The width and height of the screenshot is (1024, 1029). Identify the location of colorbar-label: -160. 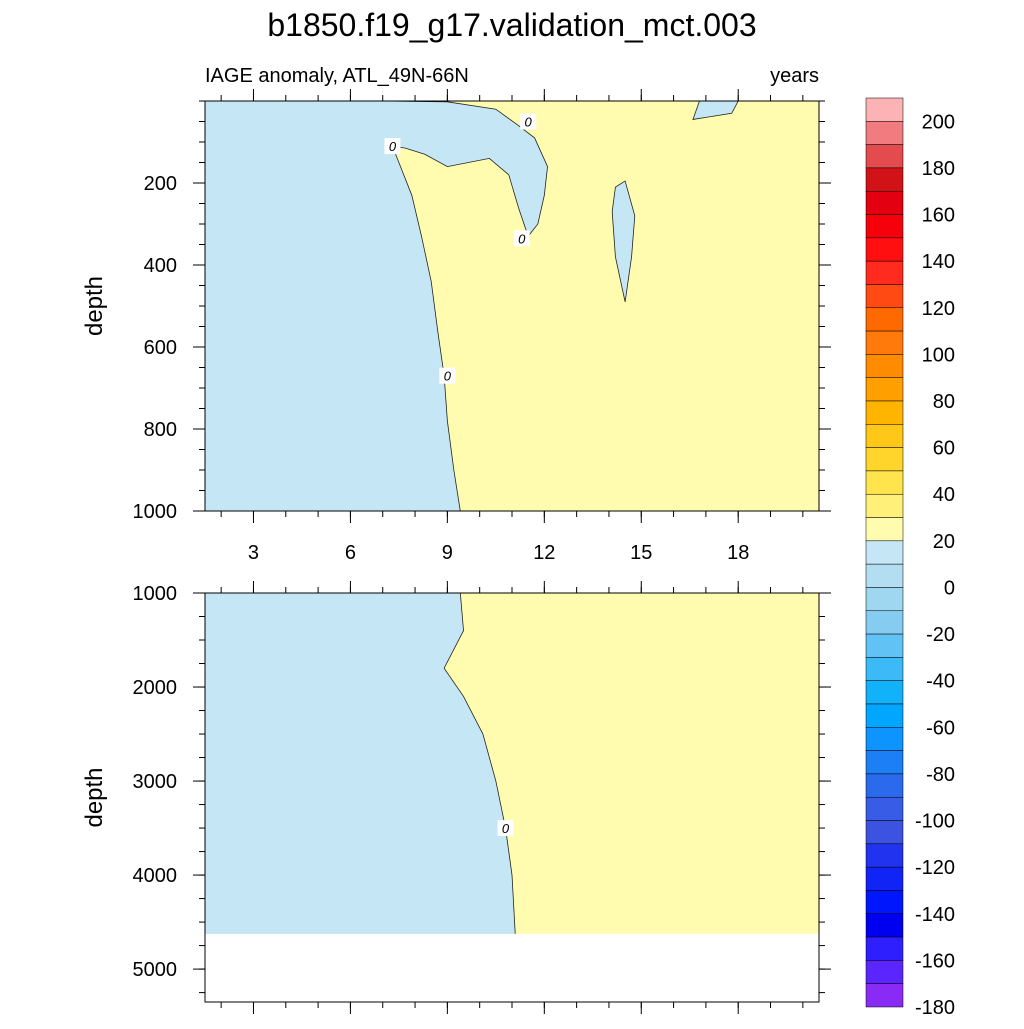
(935, 961).